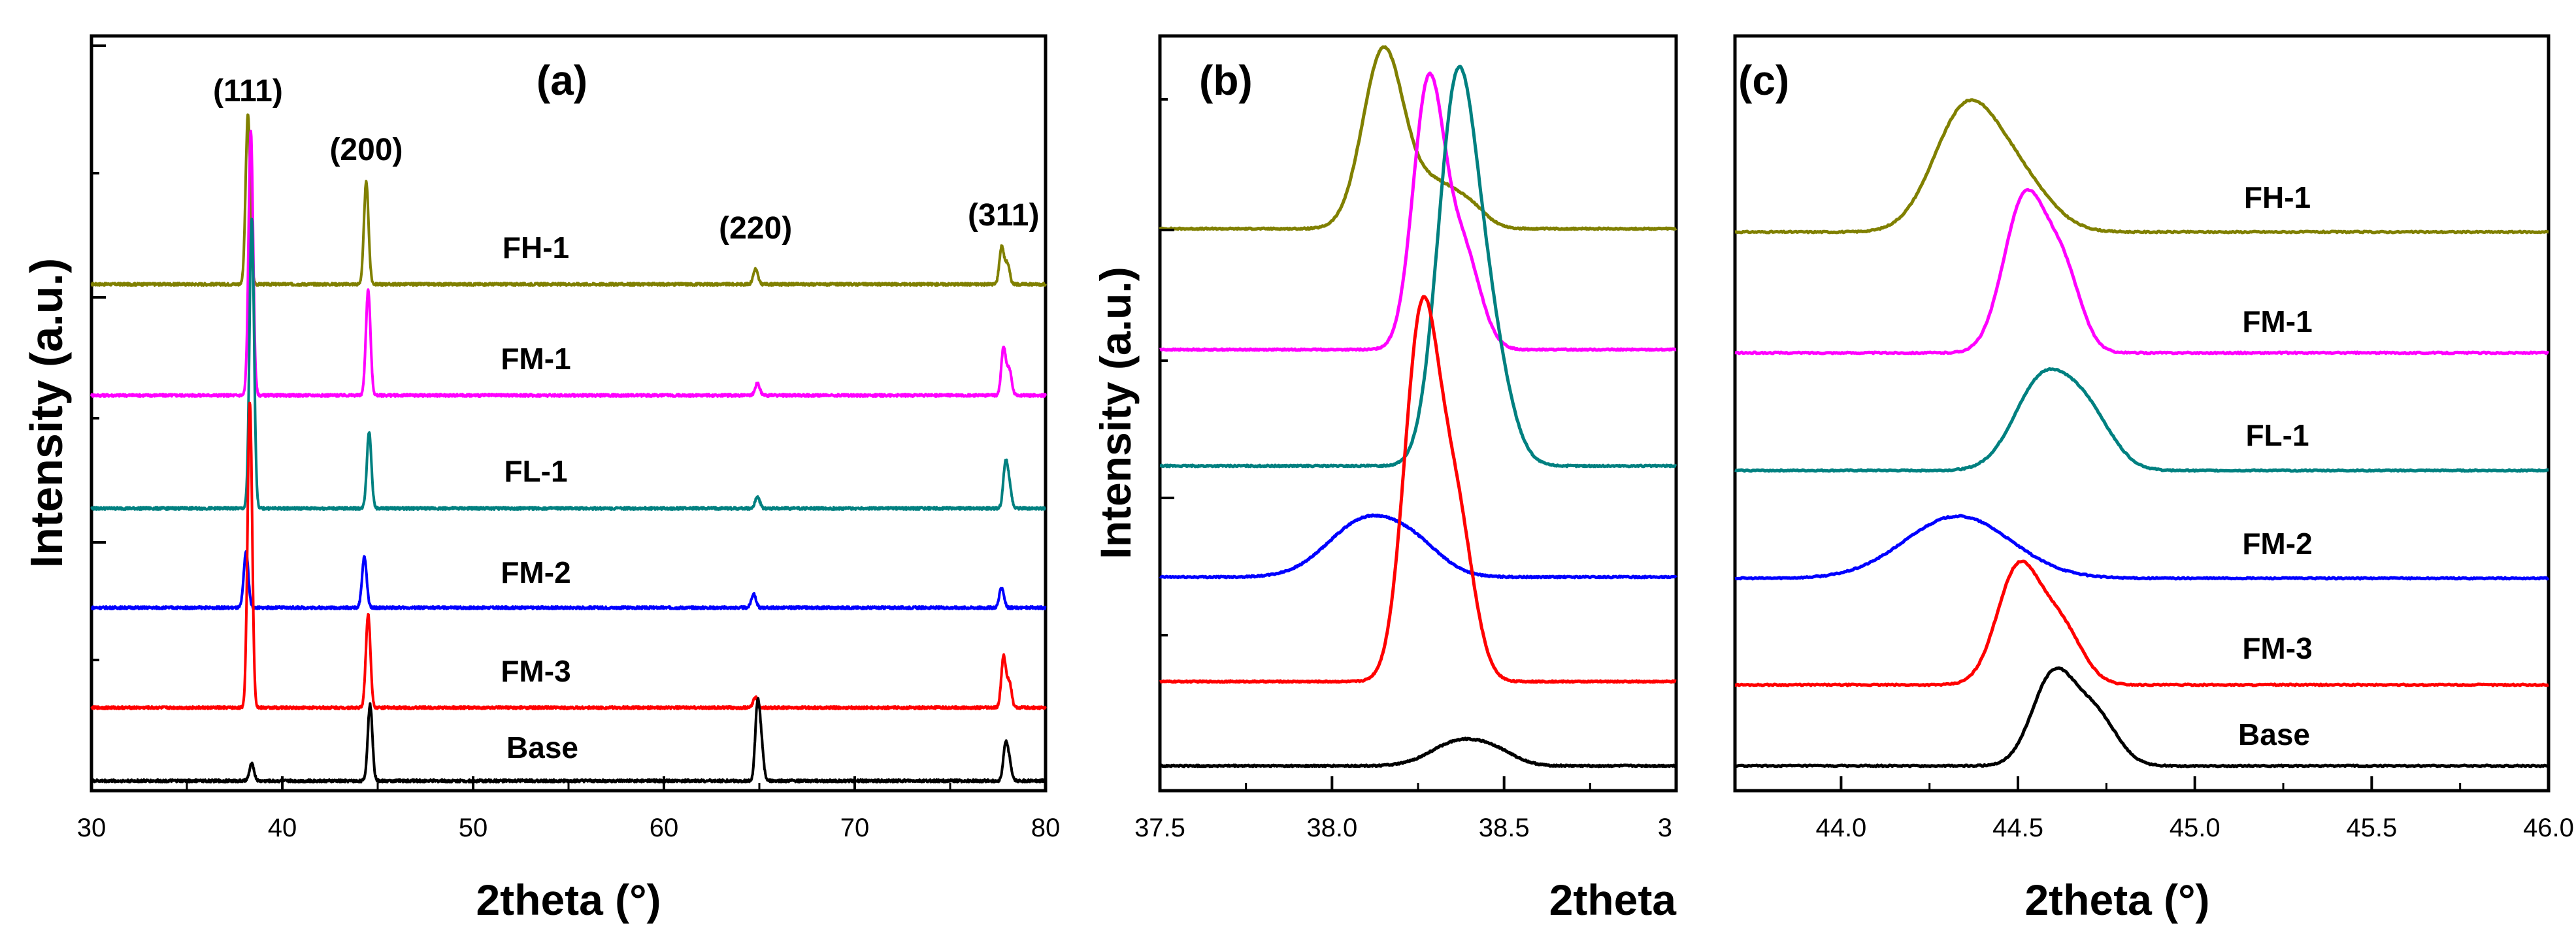 Image resolution: width=2576 pixels, height=939 pixels. Describe the element at coordinates (542, 748) in the screenshot. I see `panel-a-label-base: Base` at that location.